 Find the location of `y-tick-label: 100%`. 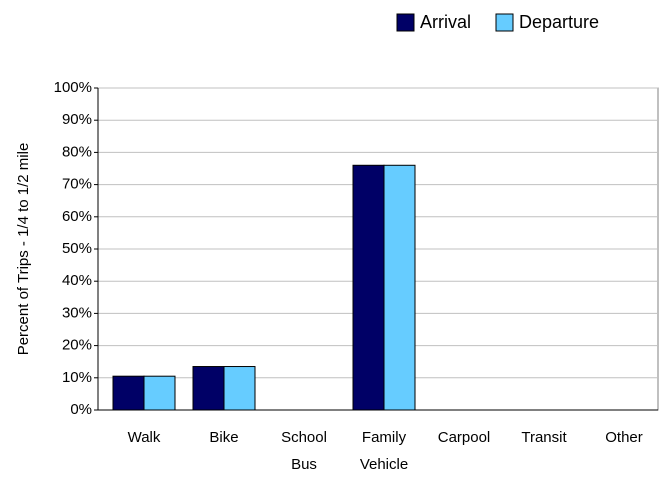

y-tick-label: 100% is located at coordinates (73, 87).